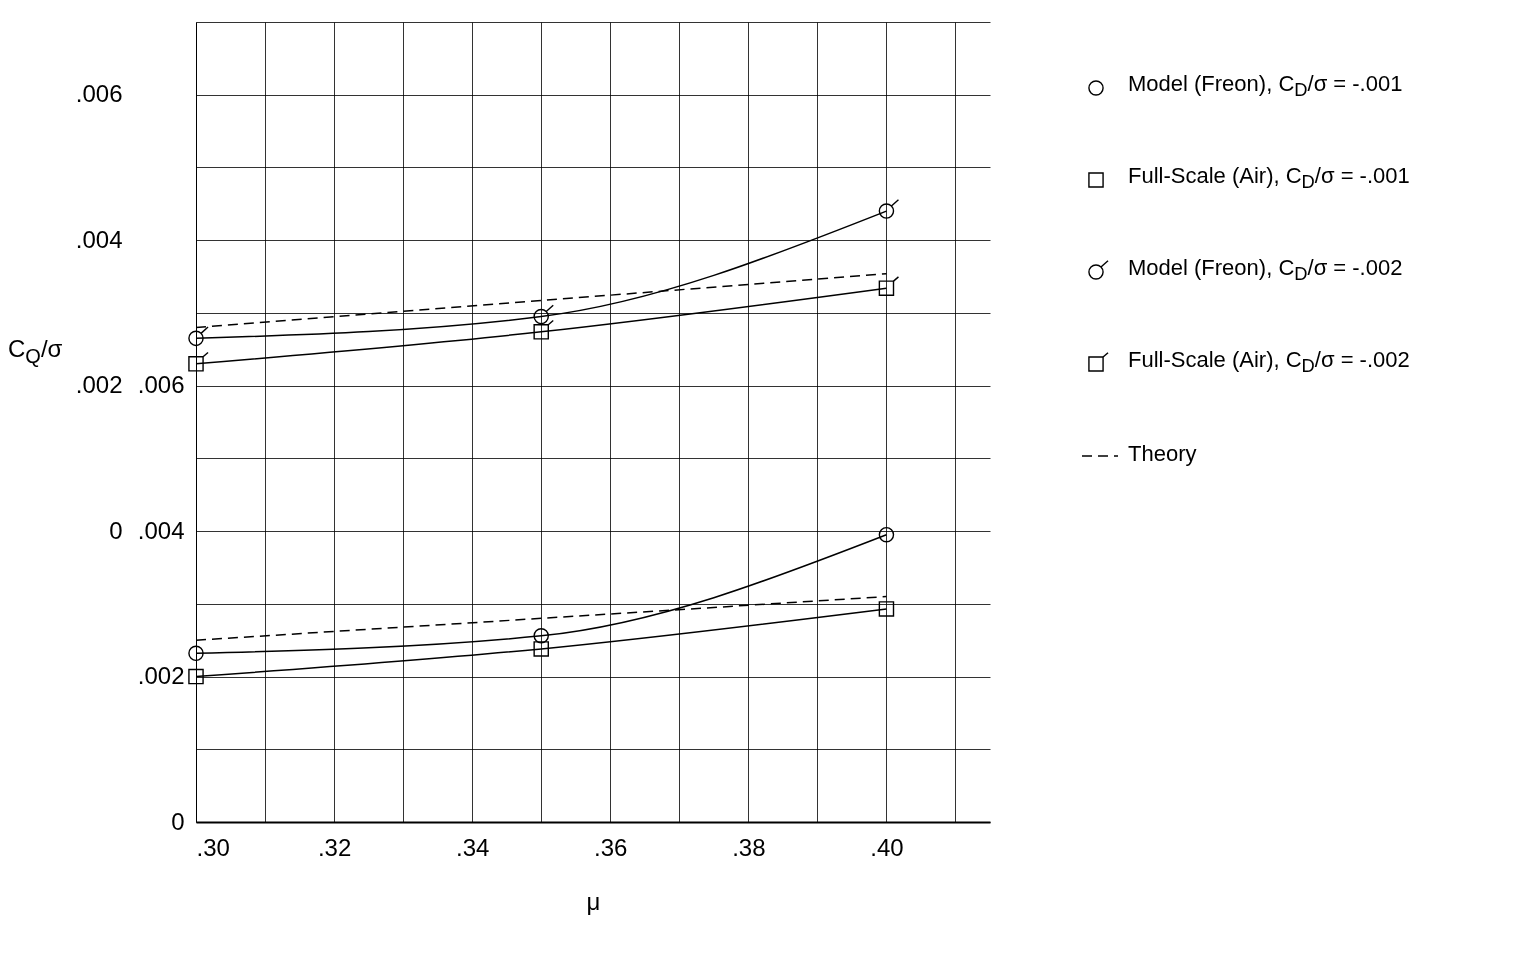 The image size is (1520, 963). What do you see at coordinates (99, 94) in the screenshot?
I see `y-tick-label: .006` at bounding box center [99, 94].